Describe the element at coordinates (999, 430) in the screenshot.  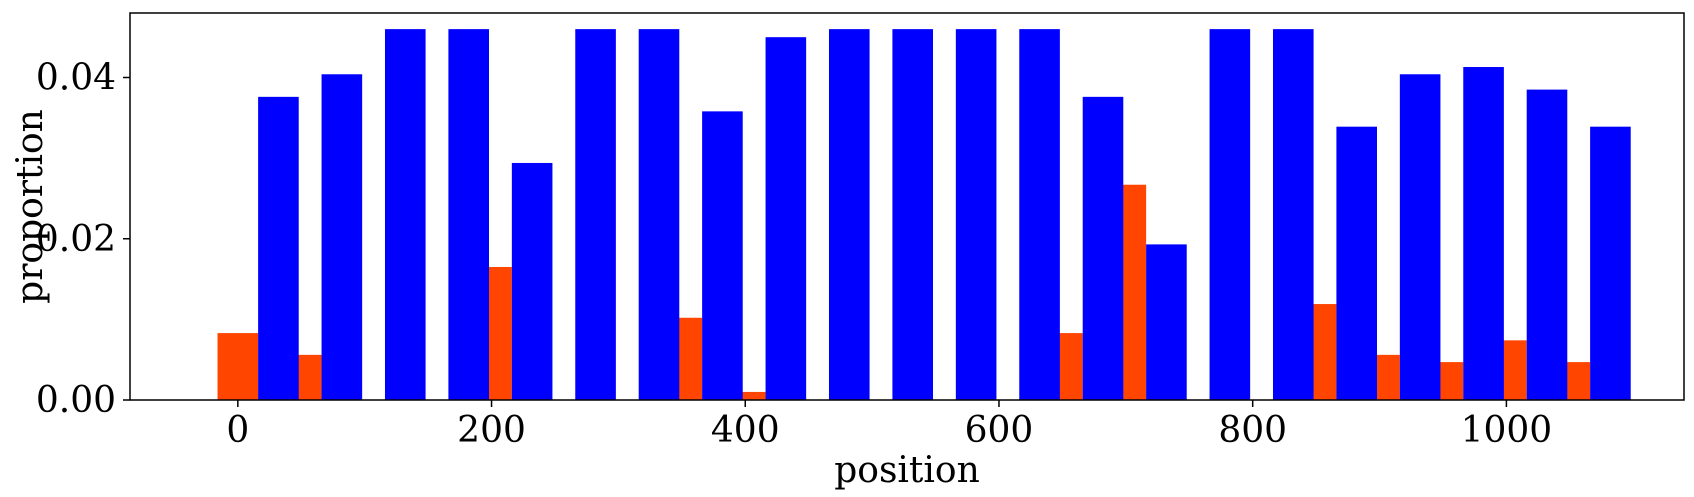
I see `x-tick-label: 600` at that location.